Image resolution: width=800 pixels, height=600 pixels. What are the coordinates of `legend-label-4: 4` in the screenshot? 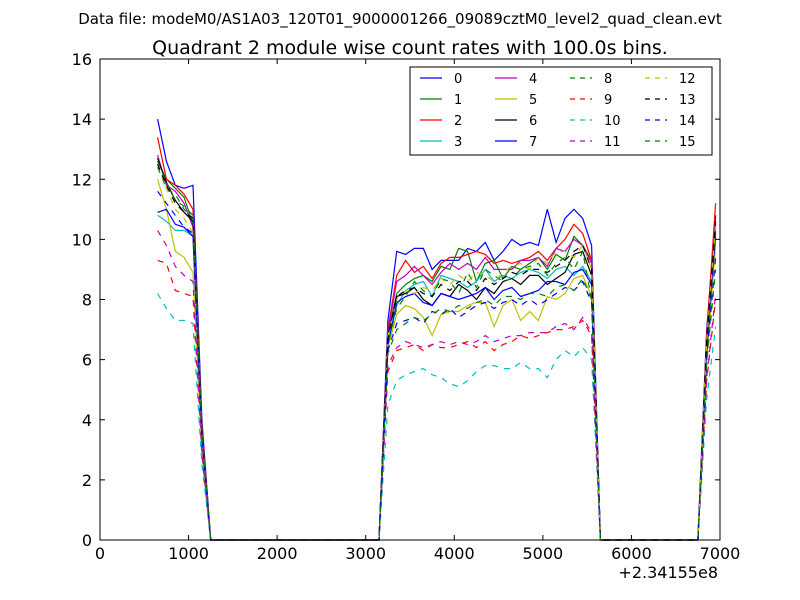 It's located at (533, 79).